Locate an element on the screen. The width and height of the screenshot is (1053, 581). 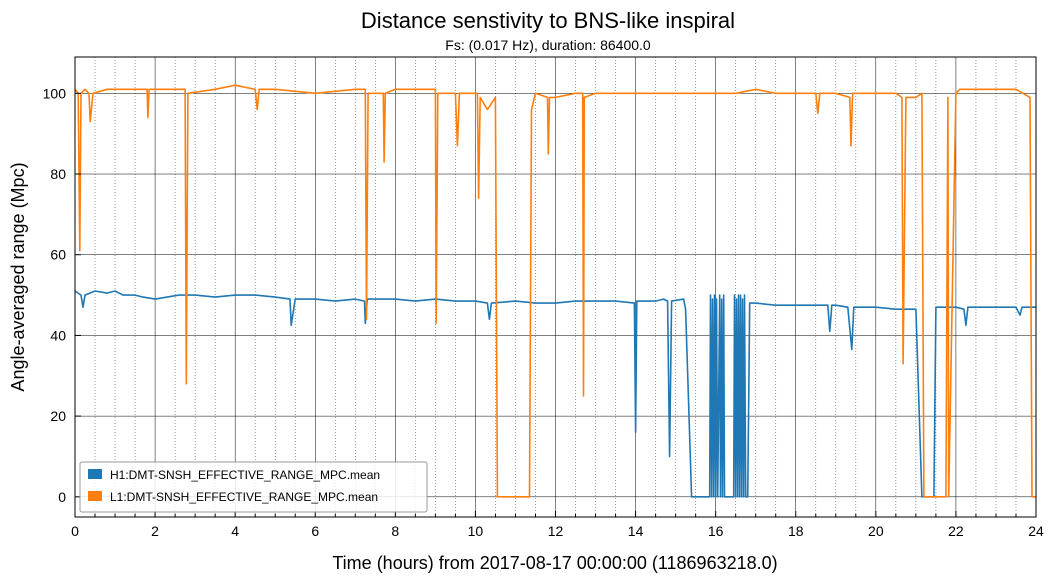
y-tick-label: 100 is located at coordinates (55, 93).